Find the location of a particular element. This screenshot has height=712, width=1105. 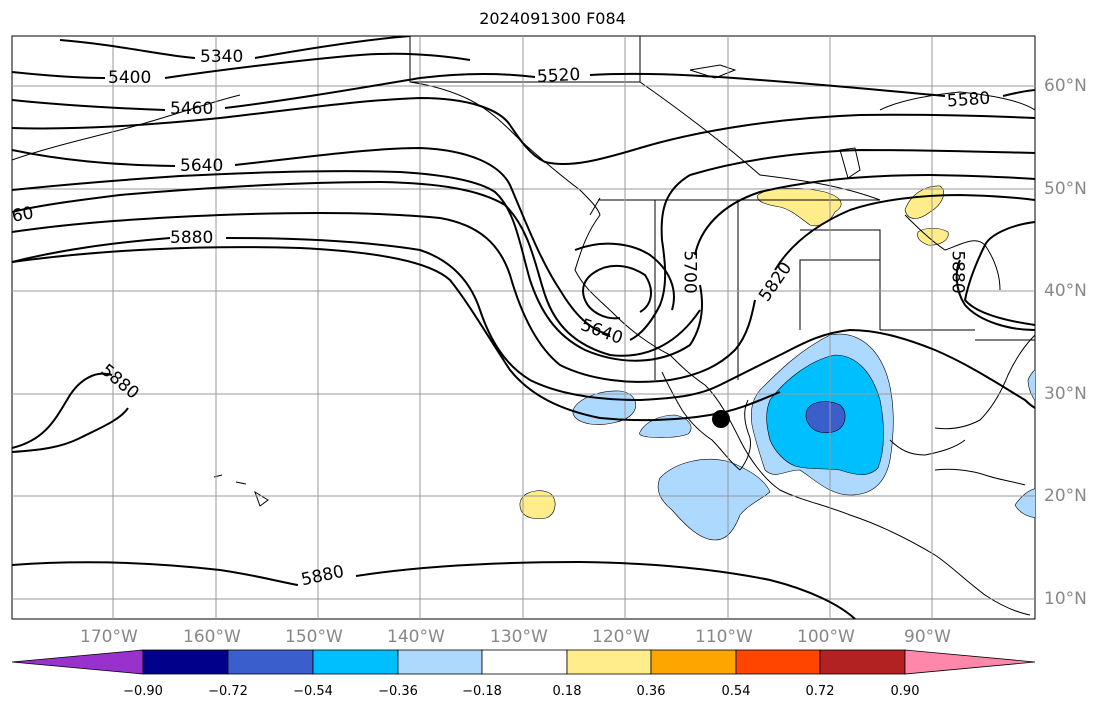

lon-tick-label: 100°W is located at coordinates (826, 637).